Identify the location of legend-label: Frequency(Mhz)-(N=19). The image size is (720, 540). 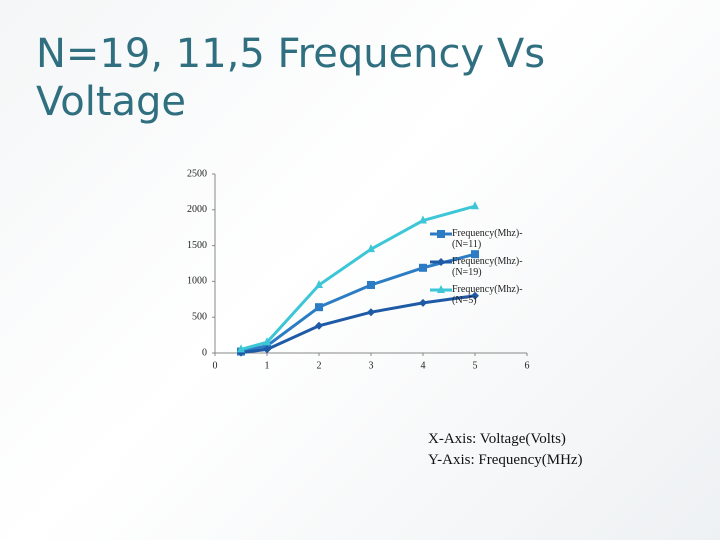
(487, 267).